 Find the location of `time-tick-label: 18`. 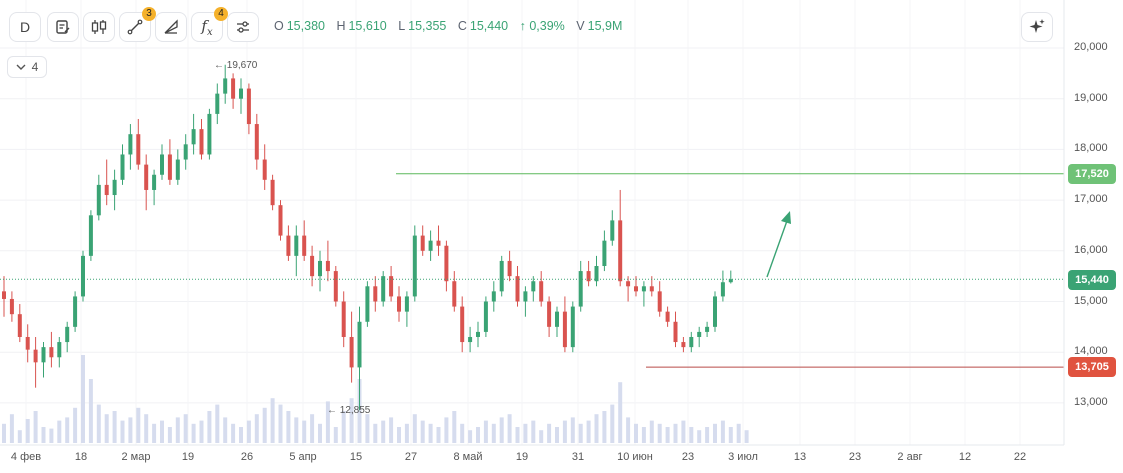

time-tick-label: 18 is located at coordinates (81, 457).